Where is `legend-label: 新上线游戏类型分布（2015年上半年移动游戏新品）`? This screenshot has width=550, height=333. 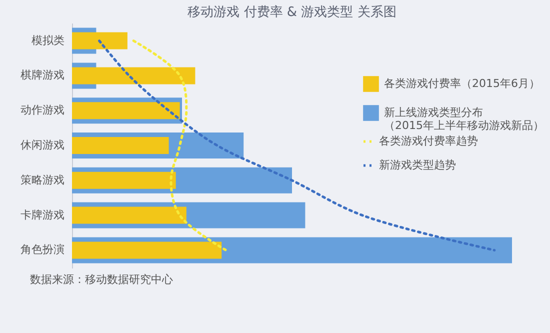 legend-label: 新上线游戏类型分布（2015年上半年移动游戏新品） is located at coordinates (464, 119).